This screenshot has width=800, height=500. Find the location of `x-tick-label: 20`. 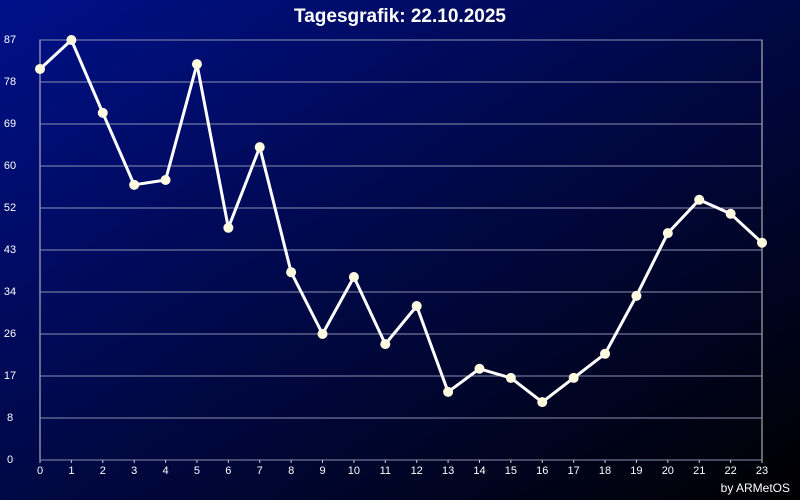

x-tick-label: 20 is located at coordinates (668, 471).